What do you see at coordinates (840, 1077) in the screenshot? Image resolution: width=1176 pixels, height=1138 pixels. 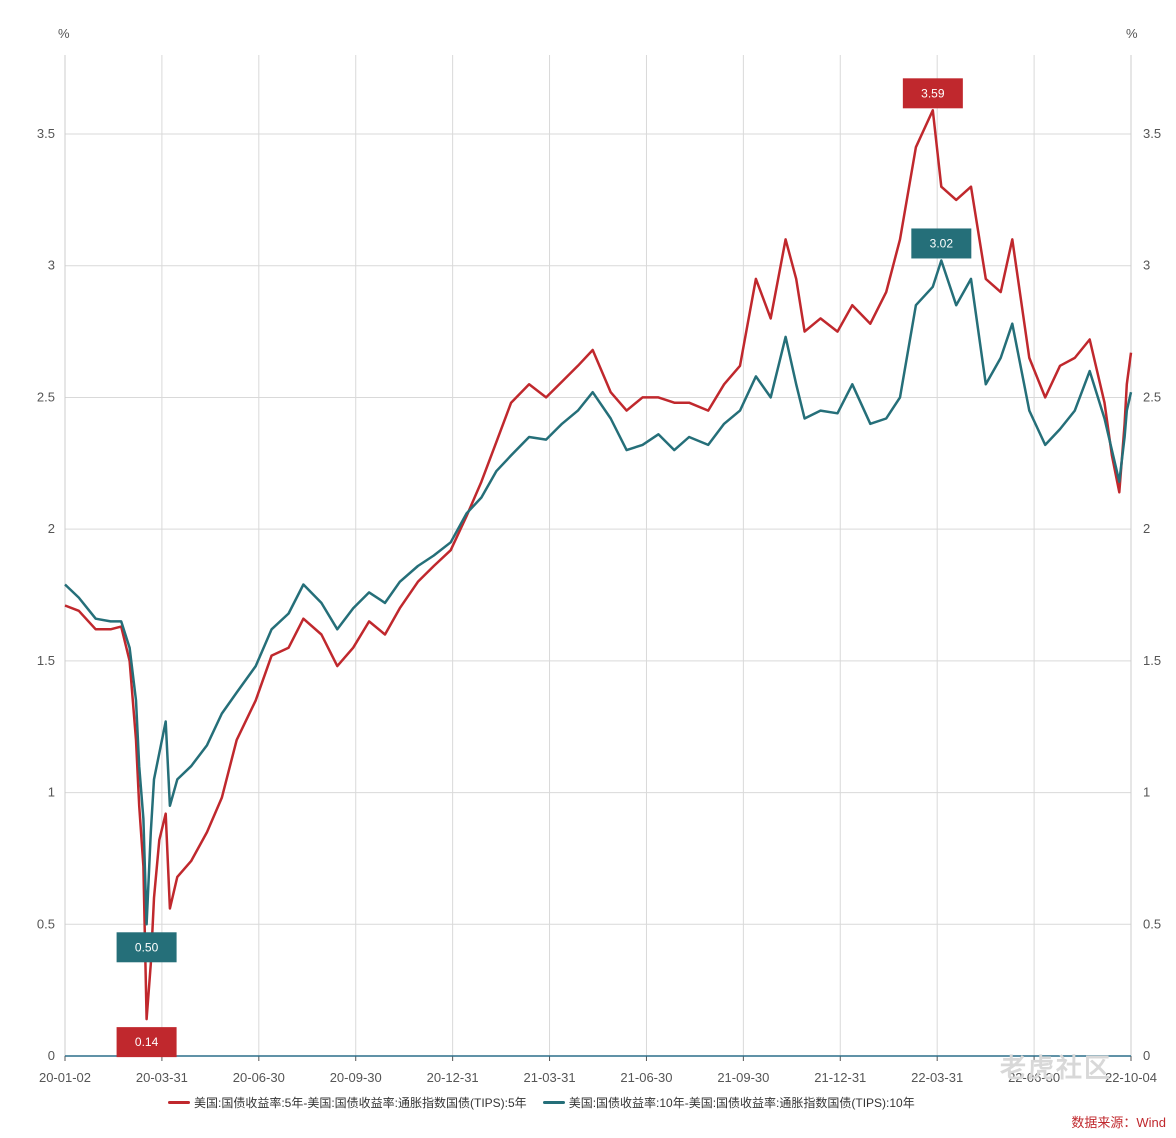 I see `x-tick-label: 21-12-31` at bounding box center [840, 1077].